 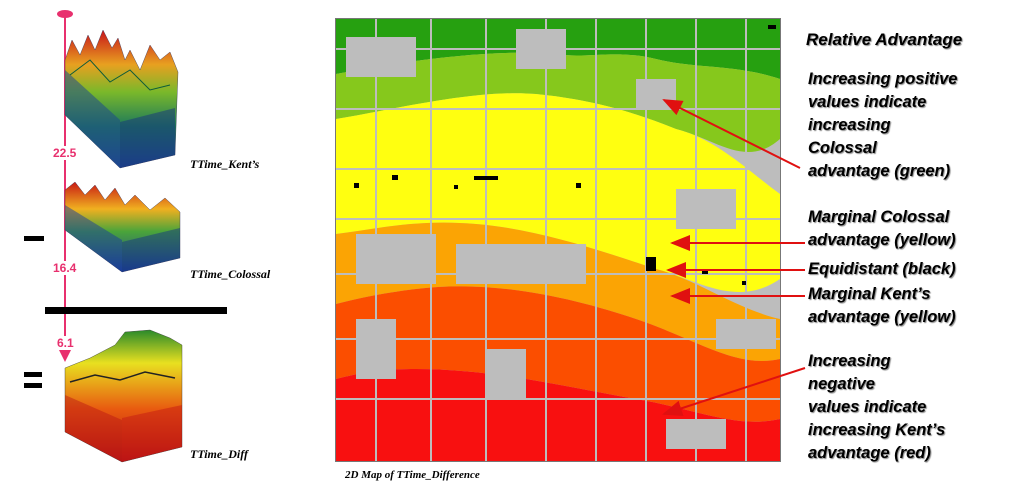 What do you see at coordinates (882, 305) in the screenshot?
I see `annotation-marginal-kent: Marginal Kent’s advantage (yellow)` at bounding box center [882, 305].